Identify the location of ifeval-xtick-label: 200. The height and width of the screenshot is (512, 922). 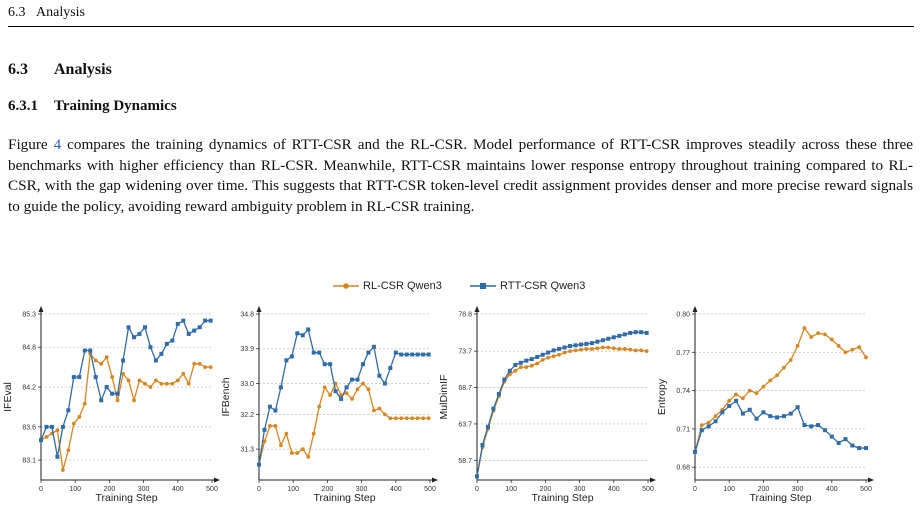
(110, 489).